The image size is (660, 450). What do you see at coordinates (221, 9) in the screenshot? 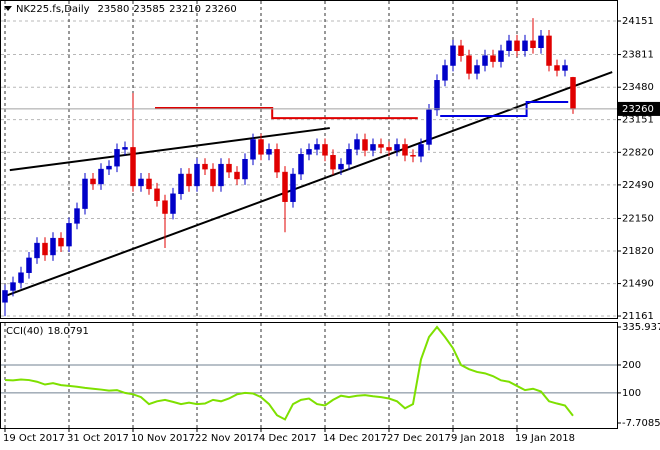
I see `last-close: 23260` at bounding box center [221, 9].